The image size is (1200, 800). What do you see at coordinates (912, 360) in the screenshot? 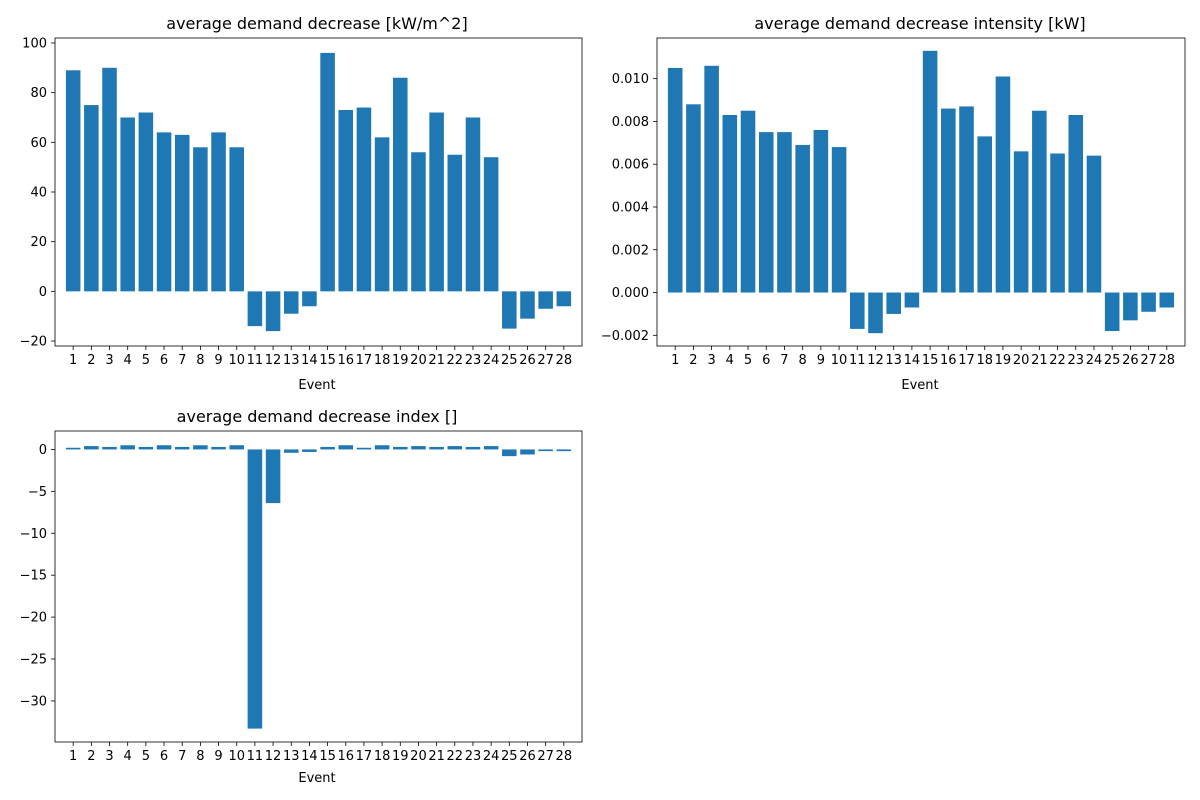
I see `x-tick-label: 14` at bounding box center [912, 360].